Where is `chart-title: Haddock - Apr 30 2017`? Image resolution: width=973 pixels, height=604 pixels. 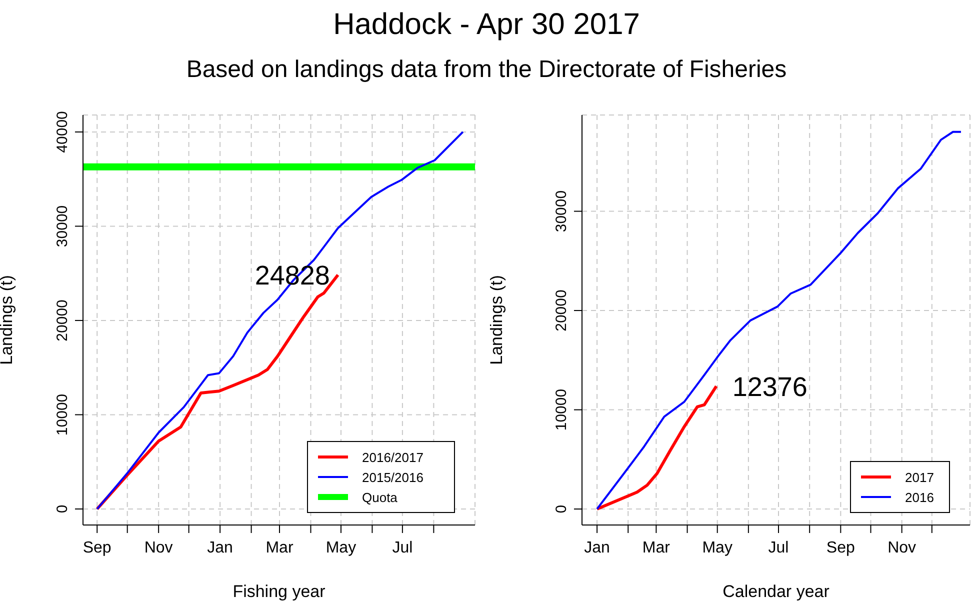 chart-title: Haddock - Apr 30 2017 is located at coordinates (486, 25).